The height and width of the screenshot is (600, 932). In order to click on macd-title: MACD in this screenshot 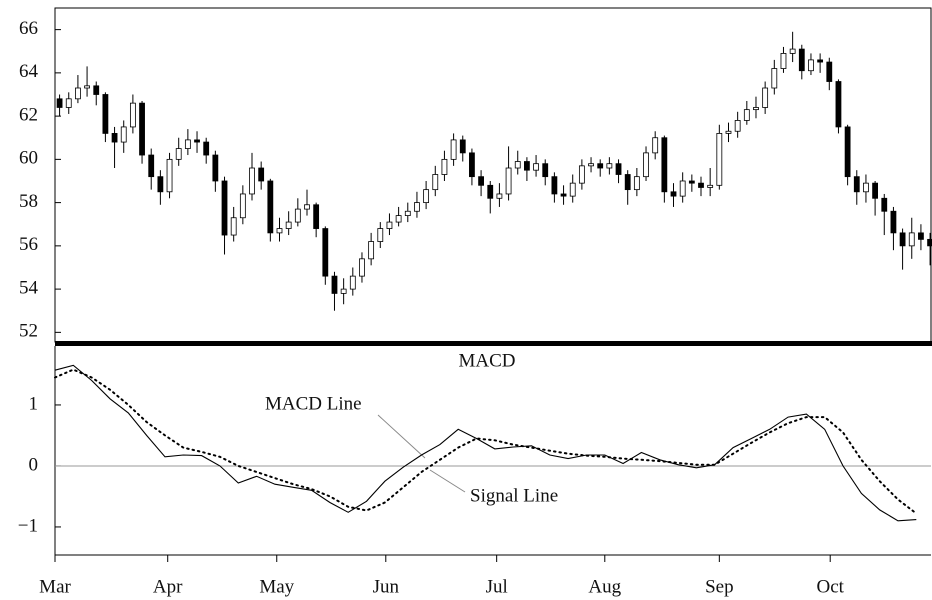, I will do `click(486, 360)`.